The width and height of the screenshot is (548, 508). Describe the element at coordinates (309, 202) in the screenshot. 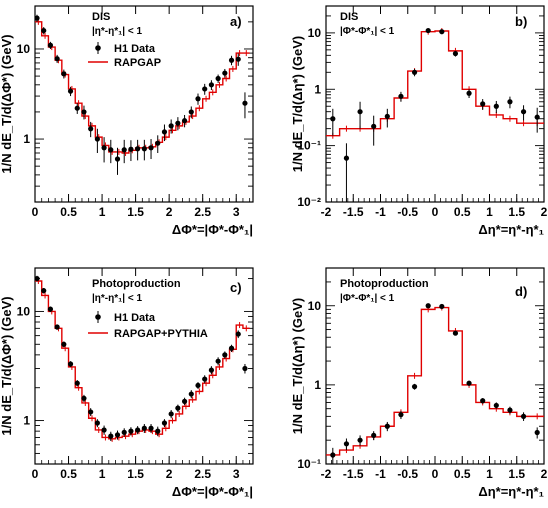

I see `y-tick-label: 10⁻²` at that location.